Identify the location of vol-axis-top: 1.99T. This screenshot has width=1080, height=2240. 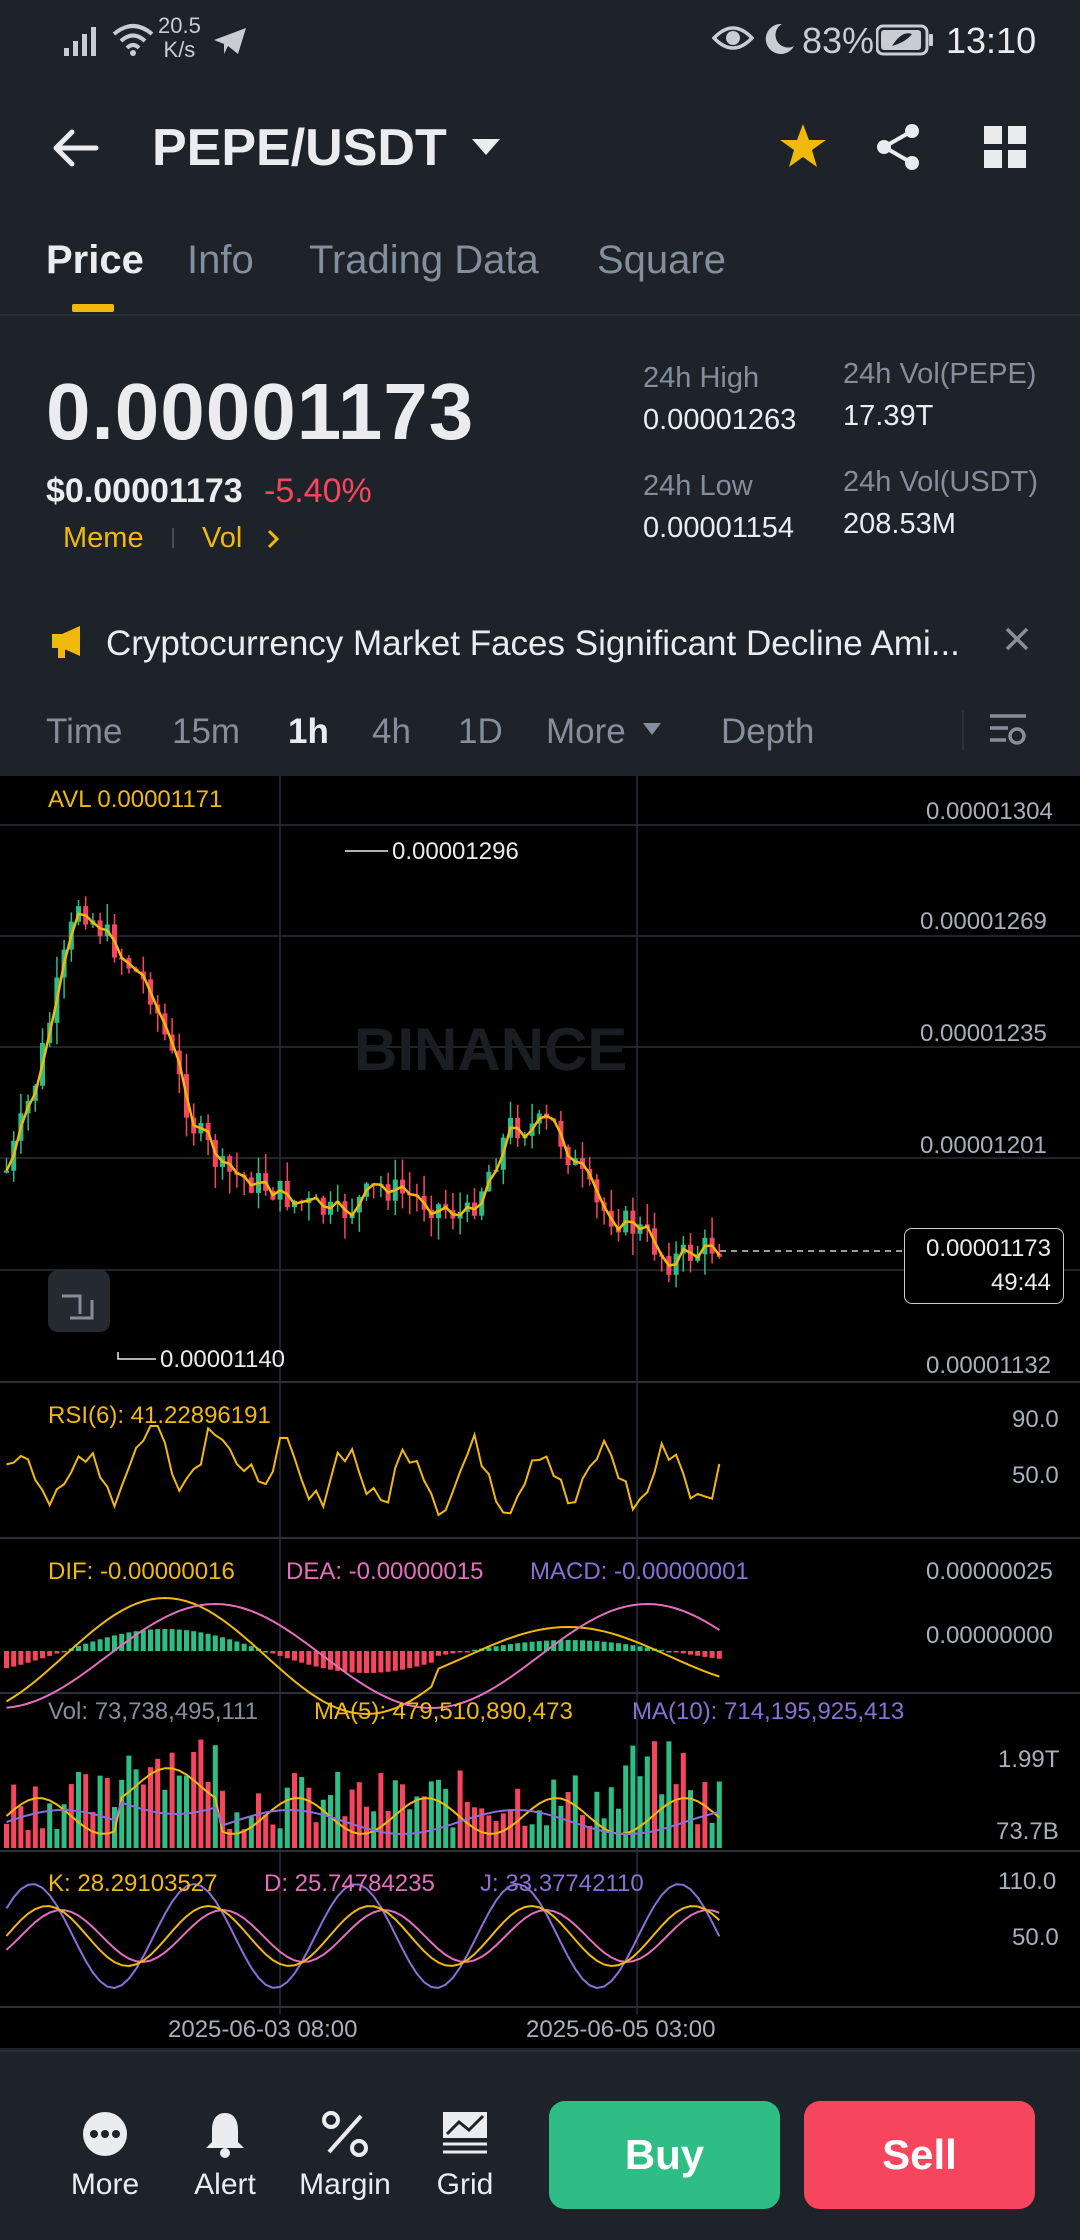
(1029, 1759).